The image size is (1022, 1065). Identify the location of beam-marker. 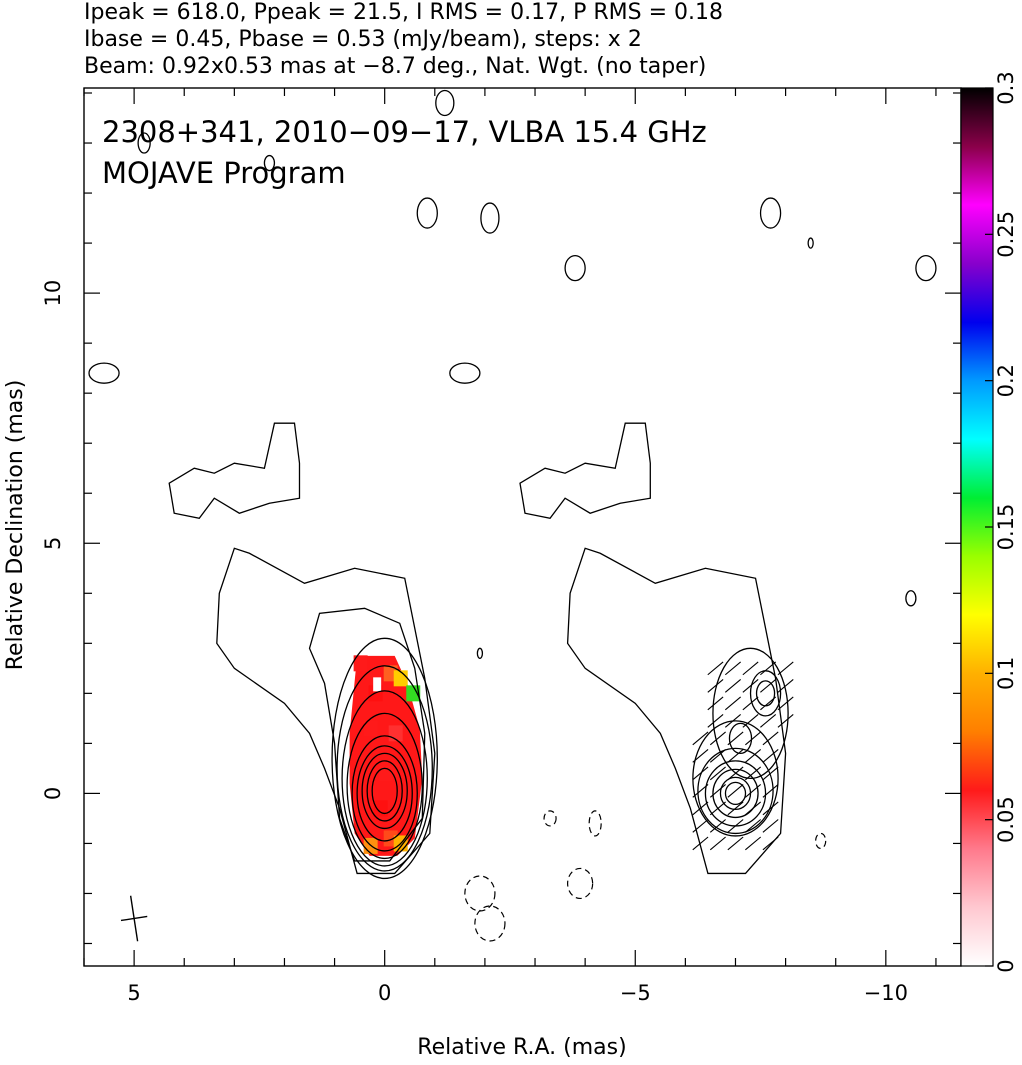
(134, 918).